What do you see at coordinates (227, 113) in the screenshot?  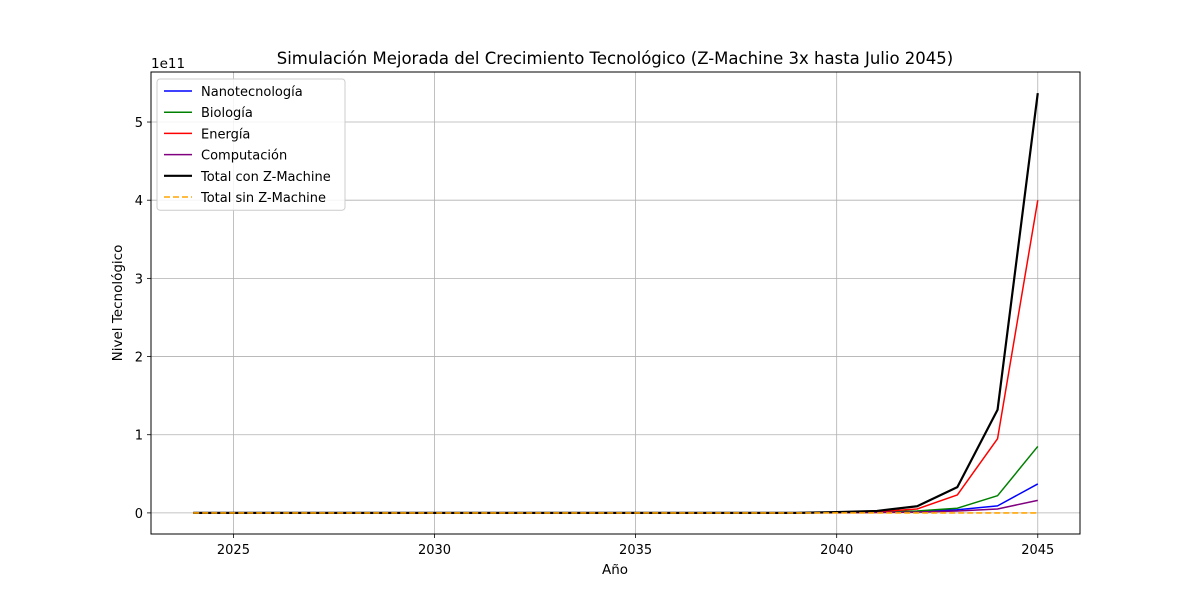 I see `legend-label: Biología` at bounding box center [227, 113].